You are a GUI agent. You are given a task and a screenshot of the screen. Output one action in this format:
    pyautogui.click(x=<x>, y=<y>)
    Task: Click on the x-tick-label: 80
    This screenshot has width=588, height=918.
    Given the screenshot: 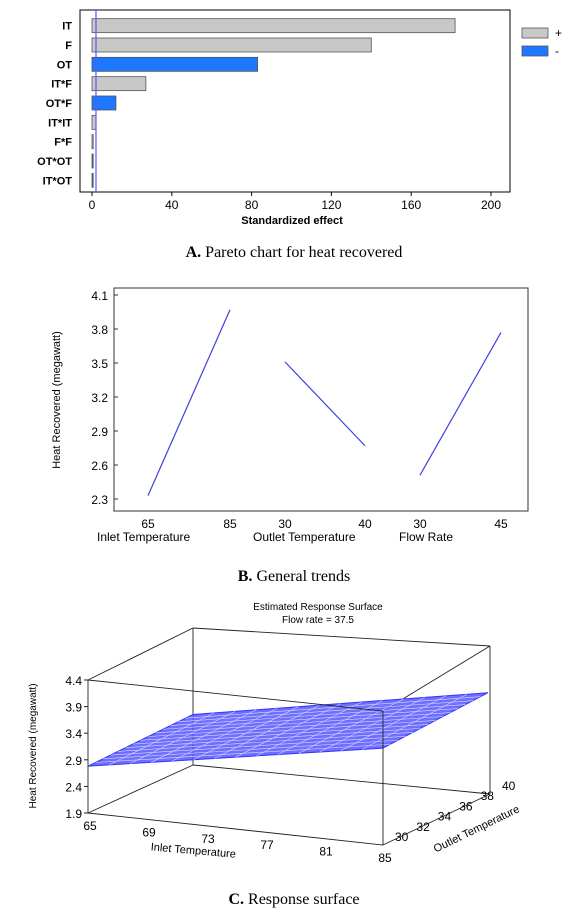 What is the action you would take?
    pyautogui.click(x=252, y=205)
    